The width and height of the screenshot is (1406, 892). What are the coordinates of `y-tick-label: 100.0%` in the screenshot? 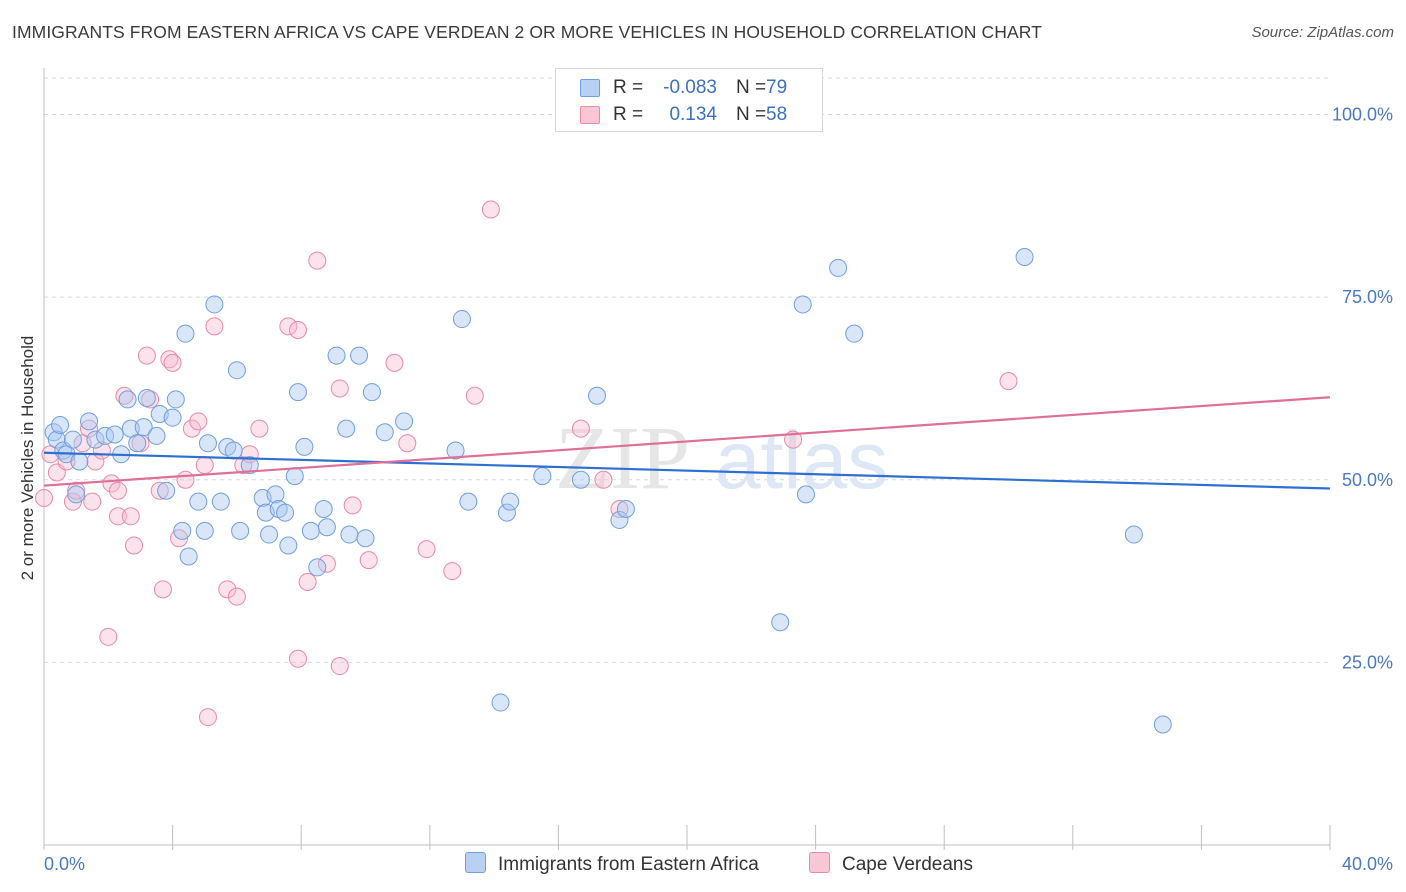 It's located at (1362, 115).